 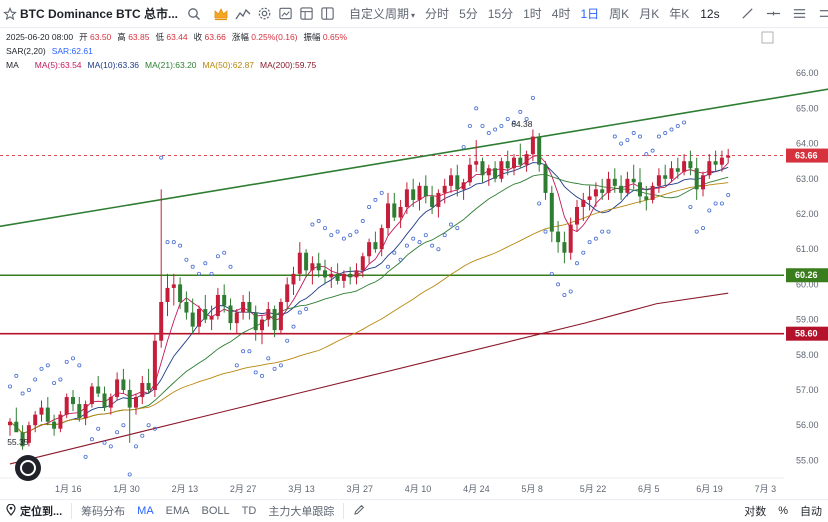 What do you see at coordinates (807, 355) in the screenshot?
I see `price-tick-label: 58.00` at bounding box center [807, 355].